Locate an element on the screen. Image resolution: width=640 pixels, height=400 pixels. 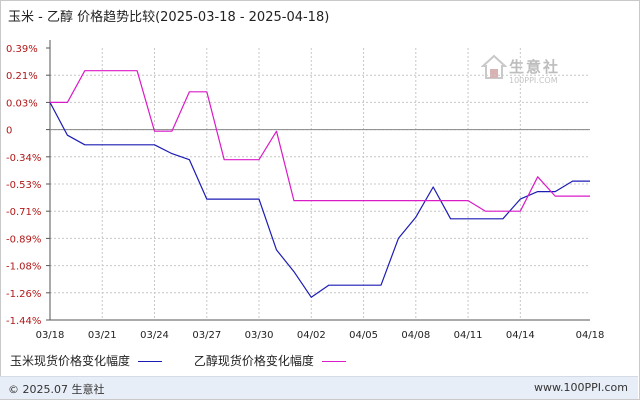
y-tick-label: 0.03% is located at coordinates (22, 103).